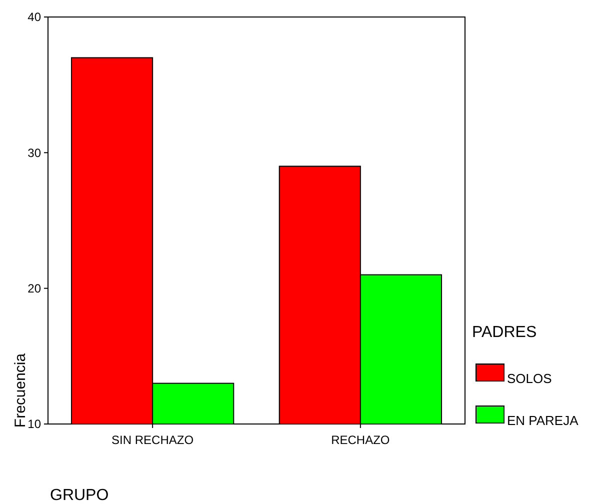 This screenshot has height=504, width=591. Describe the element at coordinates (543, 420) in the screenshot. I see `legend-label: EN PAREJA` at that location.